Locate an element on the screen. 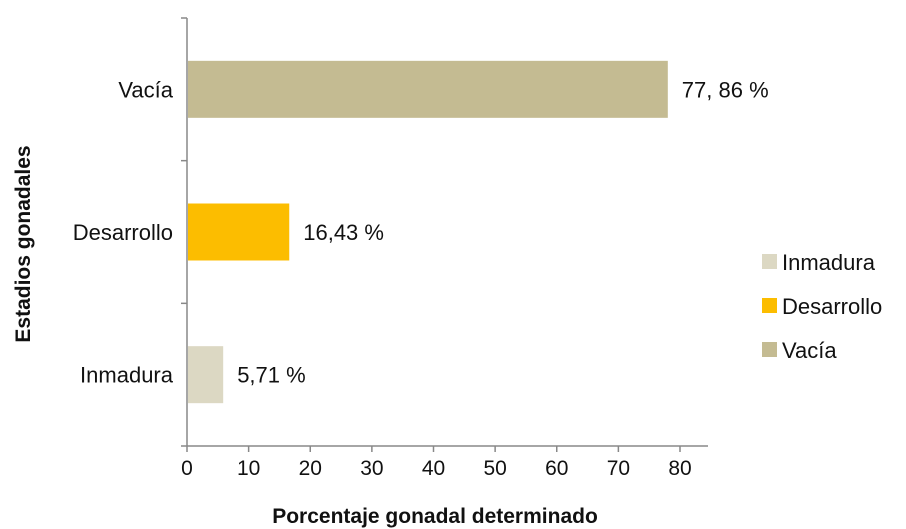 The width and height of the screenshot is (906, 529). data-label: 77, 86 % is located at coordinates (725, 89).